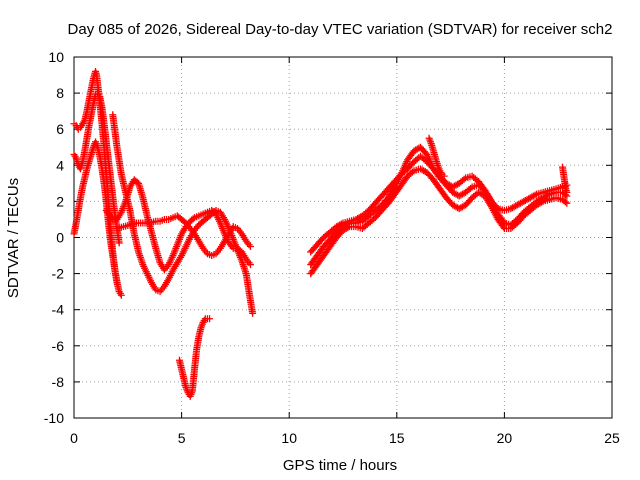  I want to click on y-tick-label: -2, so click(58, 274).